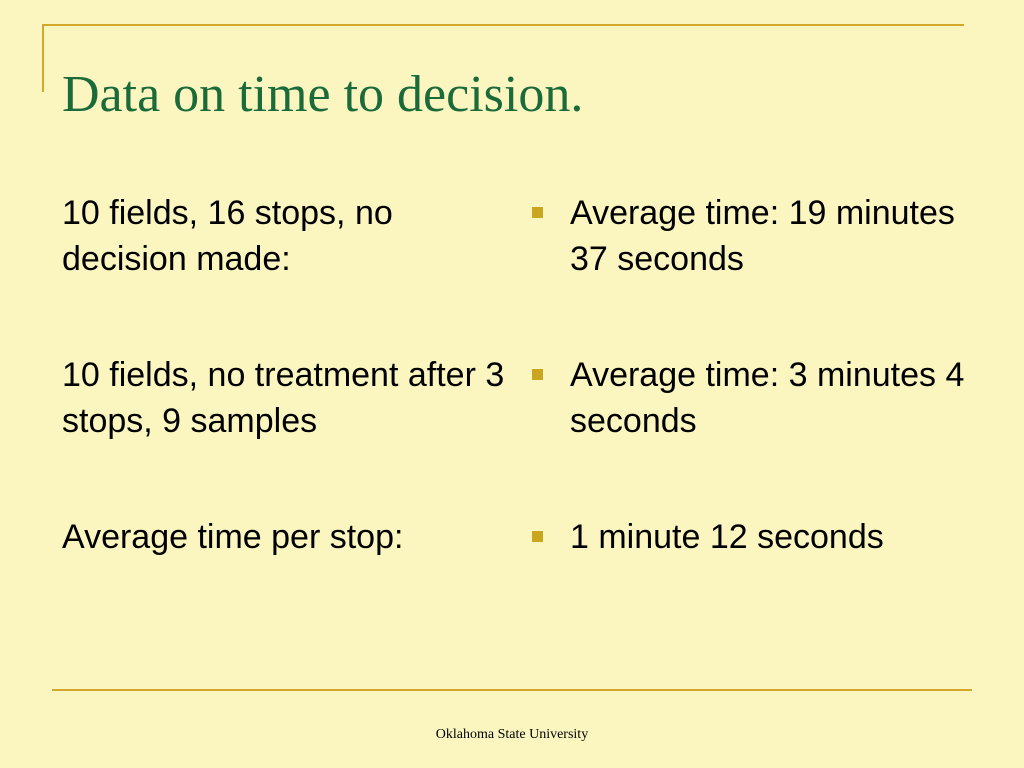 This screenshot has height=768, width=1024. What do you see at coordinates (233, 537) in the screenshot?
I see `left-item-3: Average time per stop:` at bounding box center [233, 537].